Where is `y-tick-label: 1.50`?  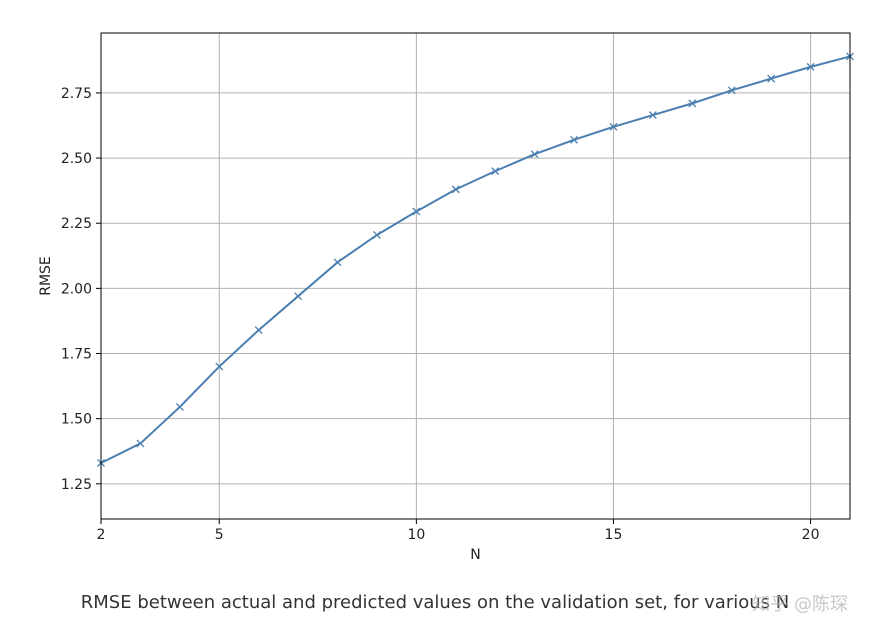 y-tick-label: 1.50 is located at coordinates (76, 420).